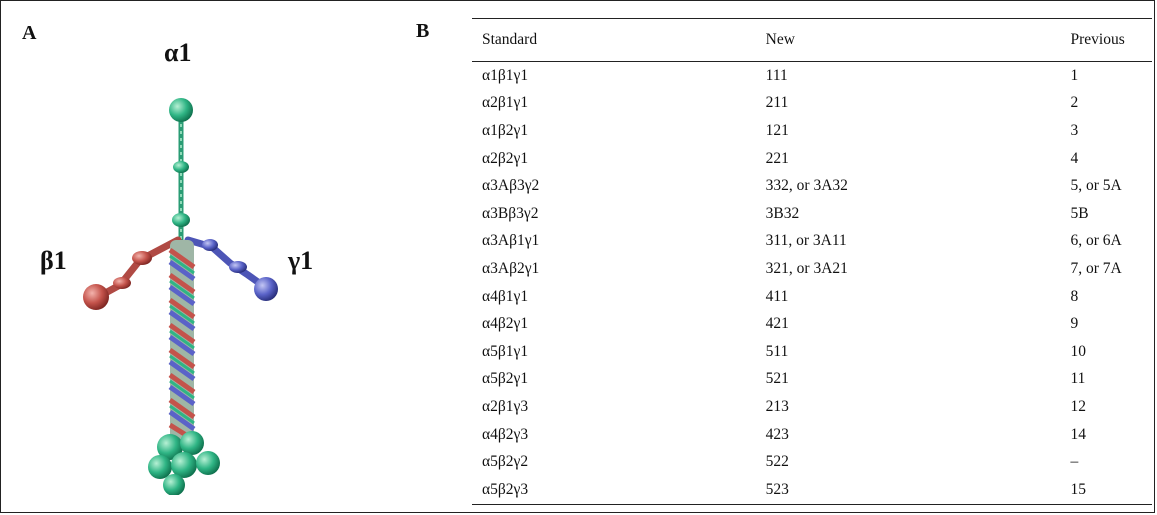  Describe the element at coordinates (812, 104) in the screenshot. I see `table-row: α2β1γ1 211 2` at that location.